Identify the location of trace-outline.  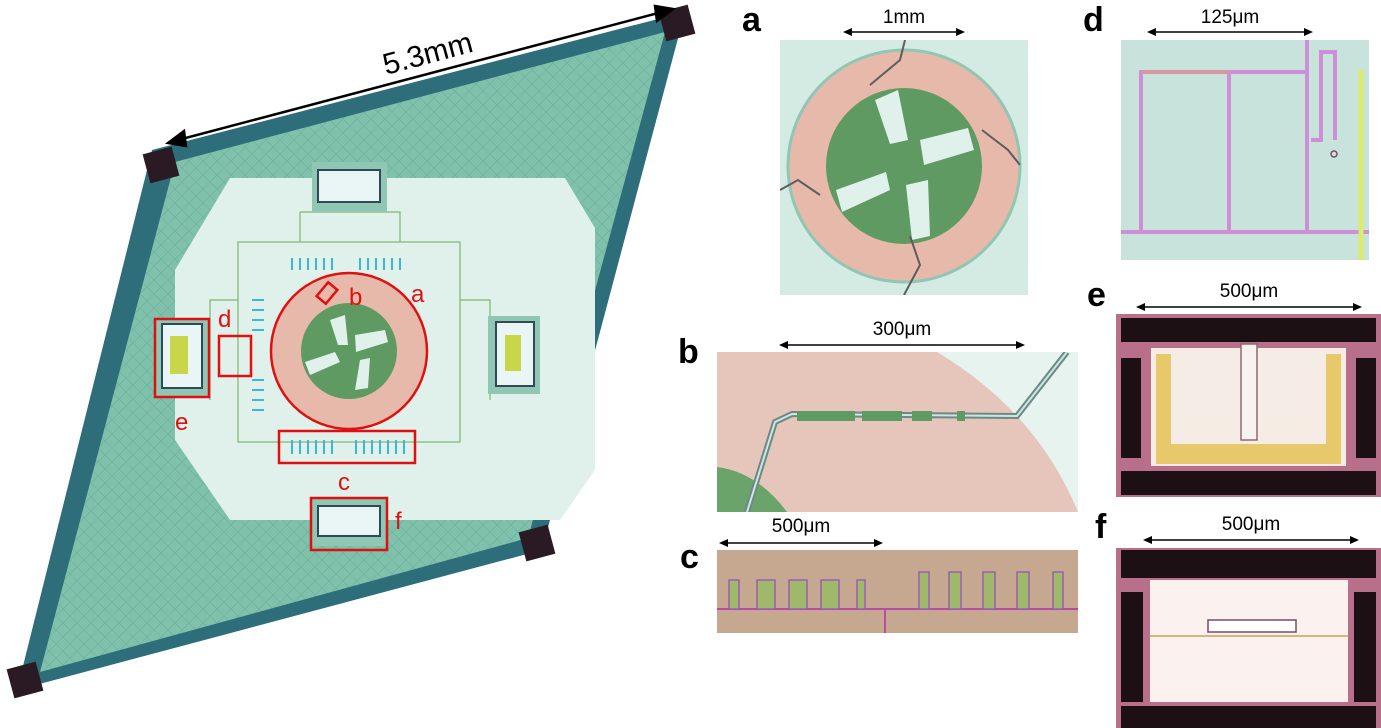
(349, 342).